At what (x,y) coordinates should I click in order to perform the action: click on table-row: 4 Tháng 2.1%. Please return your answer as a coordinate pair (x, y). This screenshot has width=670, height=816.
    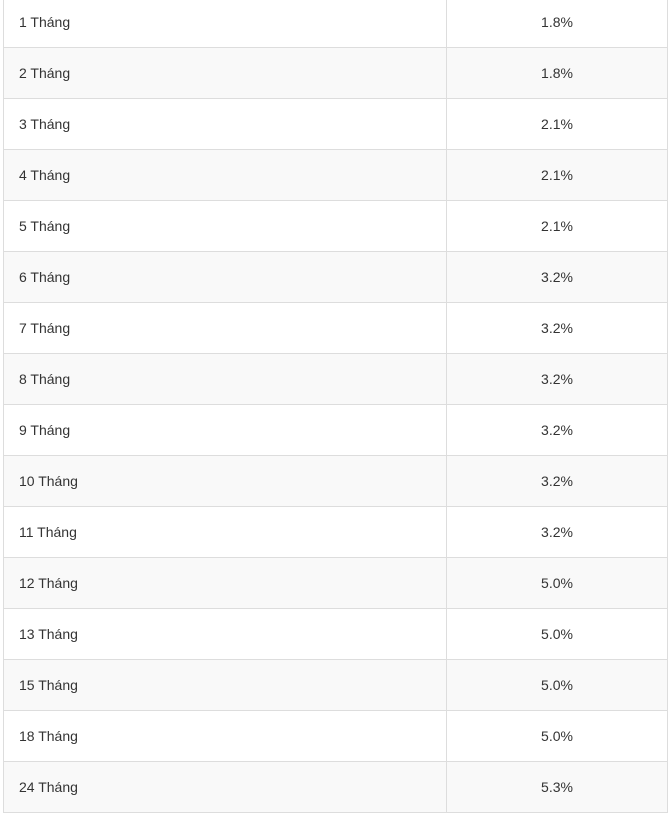
    Looking at the image, I should click on (335, 175).